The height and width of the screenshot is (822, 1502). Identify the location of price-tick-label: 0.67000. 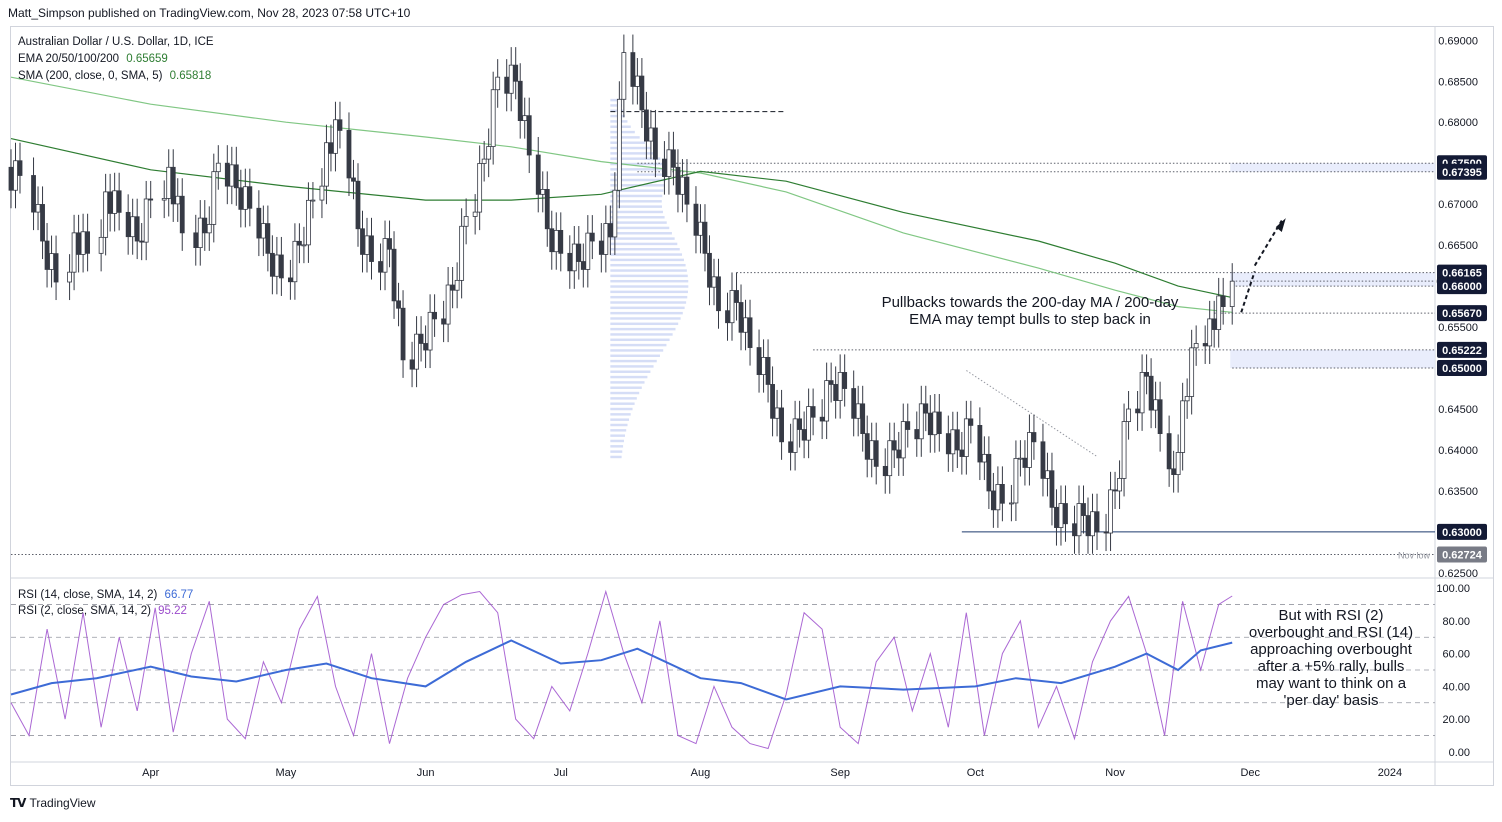
(1458, 205).